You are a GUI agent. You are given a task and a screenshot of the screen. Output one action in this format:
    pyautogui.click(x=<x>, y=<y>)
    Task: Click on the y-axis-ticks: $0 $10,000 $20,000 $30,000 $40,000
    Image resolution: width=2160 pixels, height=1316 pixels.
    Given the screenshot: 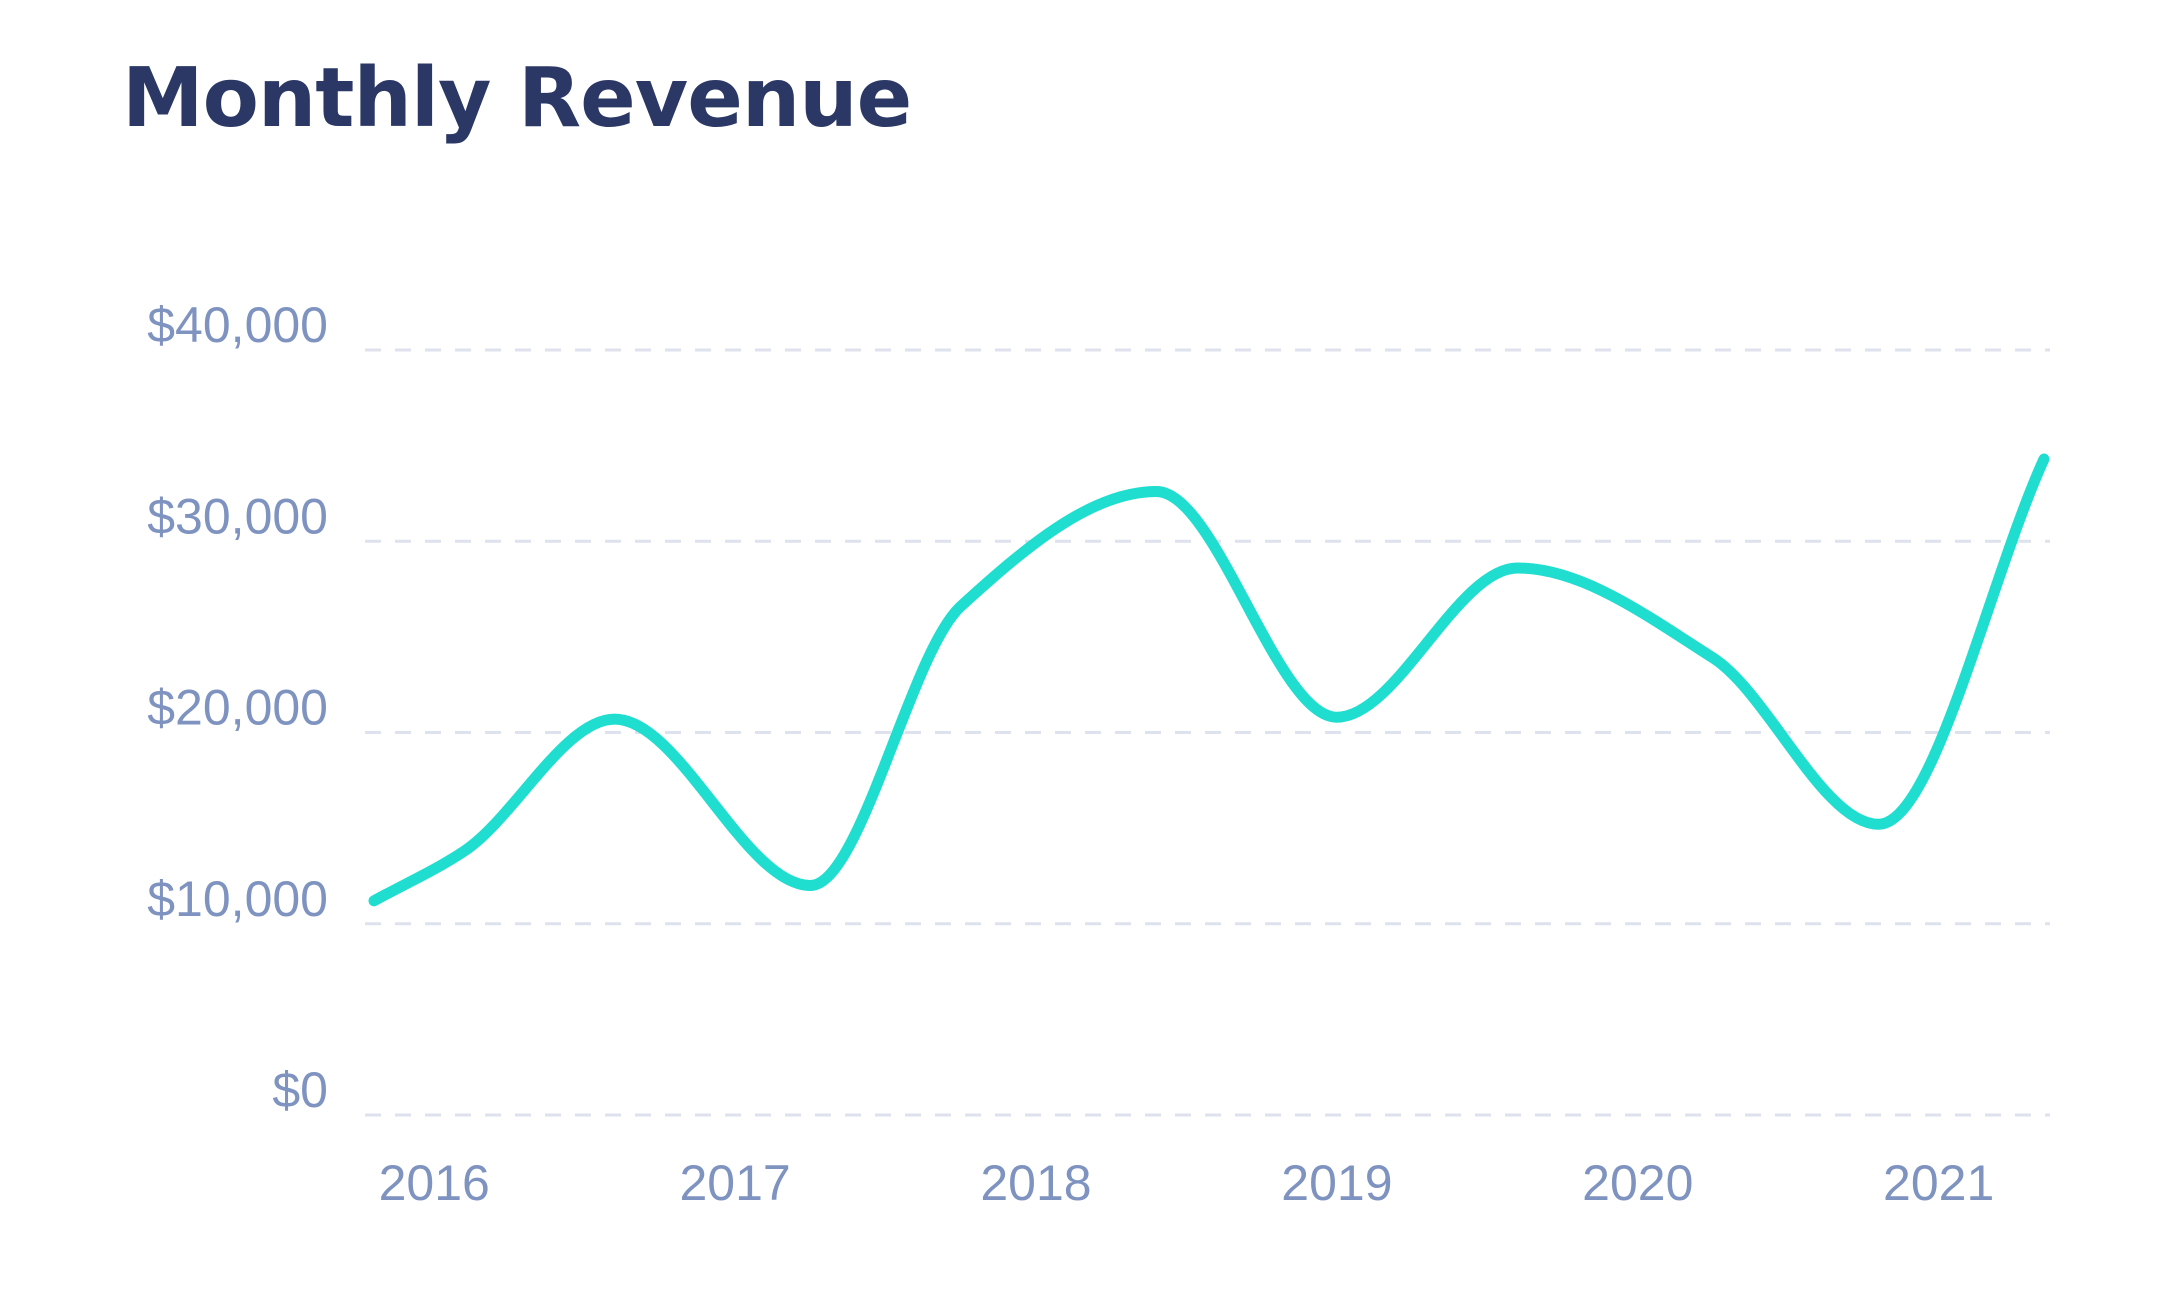 What is the action you would take?
    pyautogui.click(x=237, y=707)
    